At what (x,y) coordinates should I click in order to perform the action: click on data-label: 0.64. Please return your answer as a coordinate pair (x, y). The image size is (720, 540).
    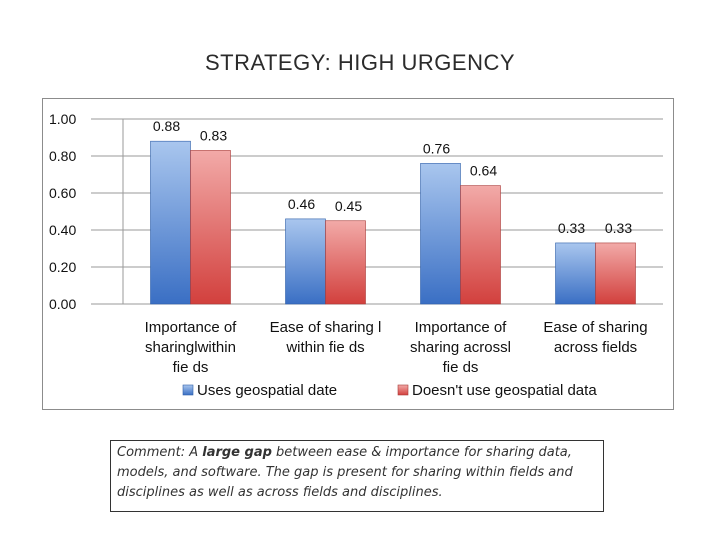
    Looking at the image, I should click on (483, 171).